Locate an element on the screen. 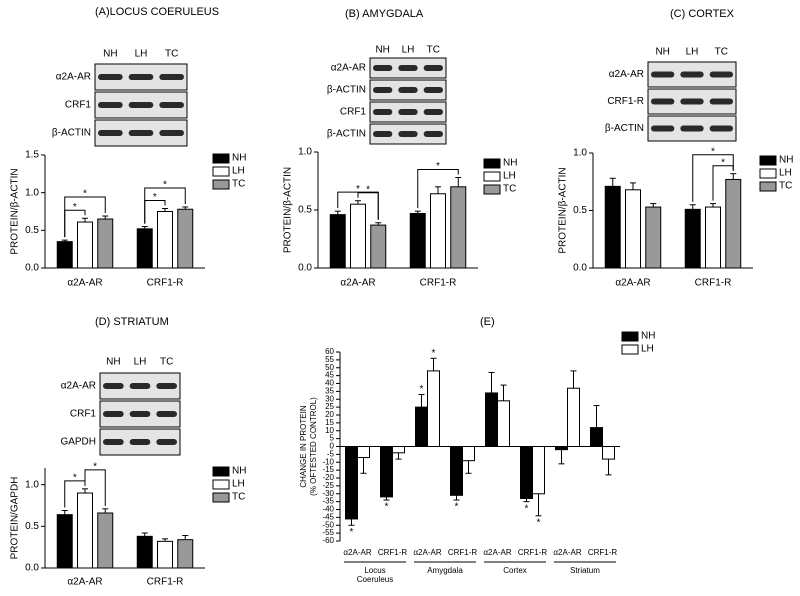  y-tick-label: 0 is located at coordinates (332, 446).